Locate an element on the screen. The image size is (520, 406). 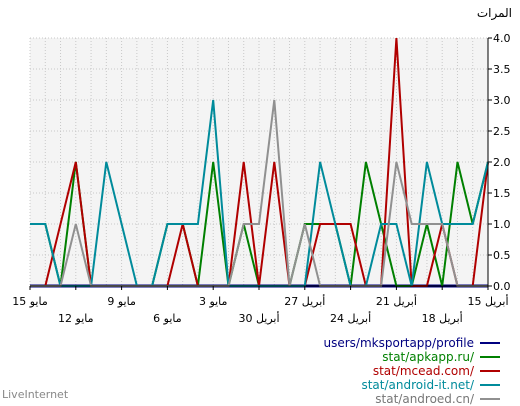
y-tick-label: 3.5 is located at coordinates (502, 69).